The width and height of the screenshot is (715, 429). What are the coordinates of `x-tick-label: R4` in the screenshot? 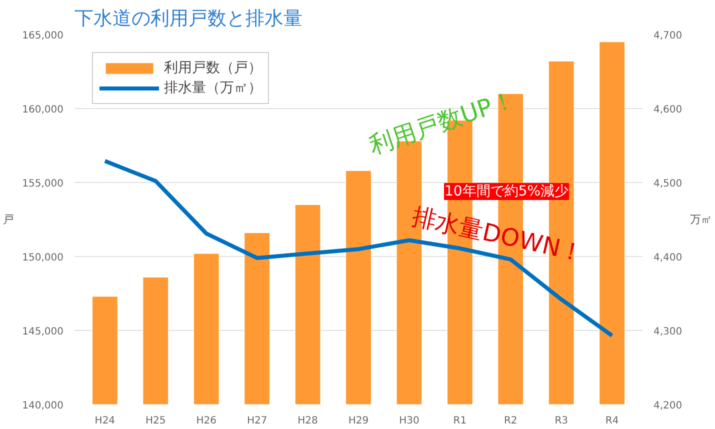 It's located at (612, 421).